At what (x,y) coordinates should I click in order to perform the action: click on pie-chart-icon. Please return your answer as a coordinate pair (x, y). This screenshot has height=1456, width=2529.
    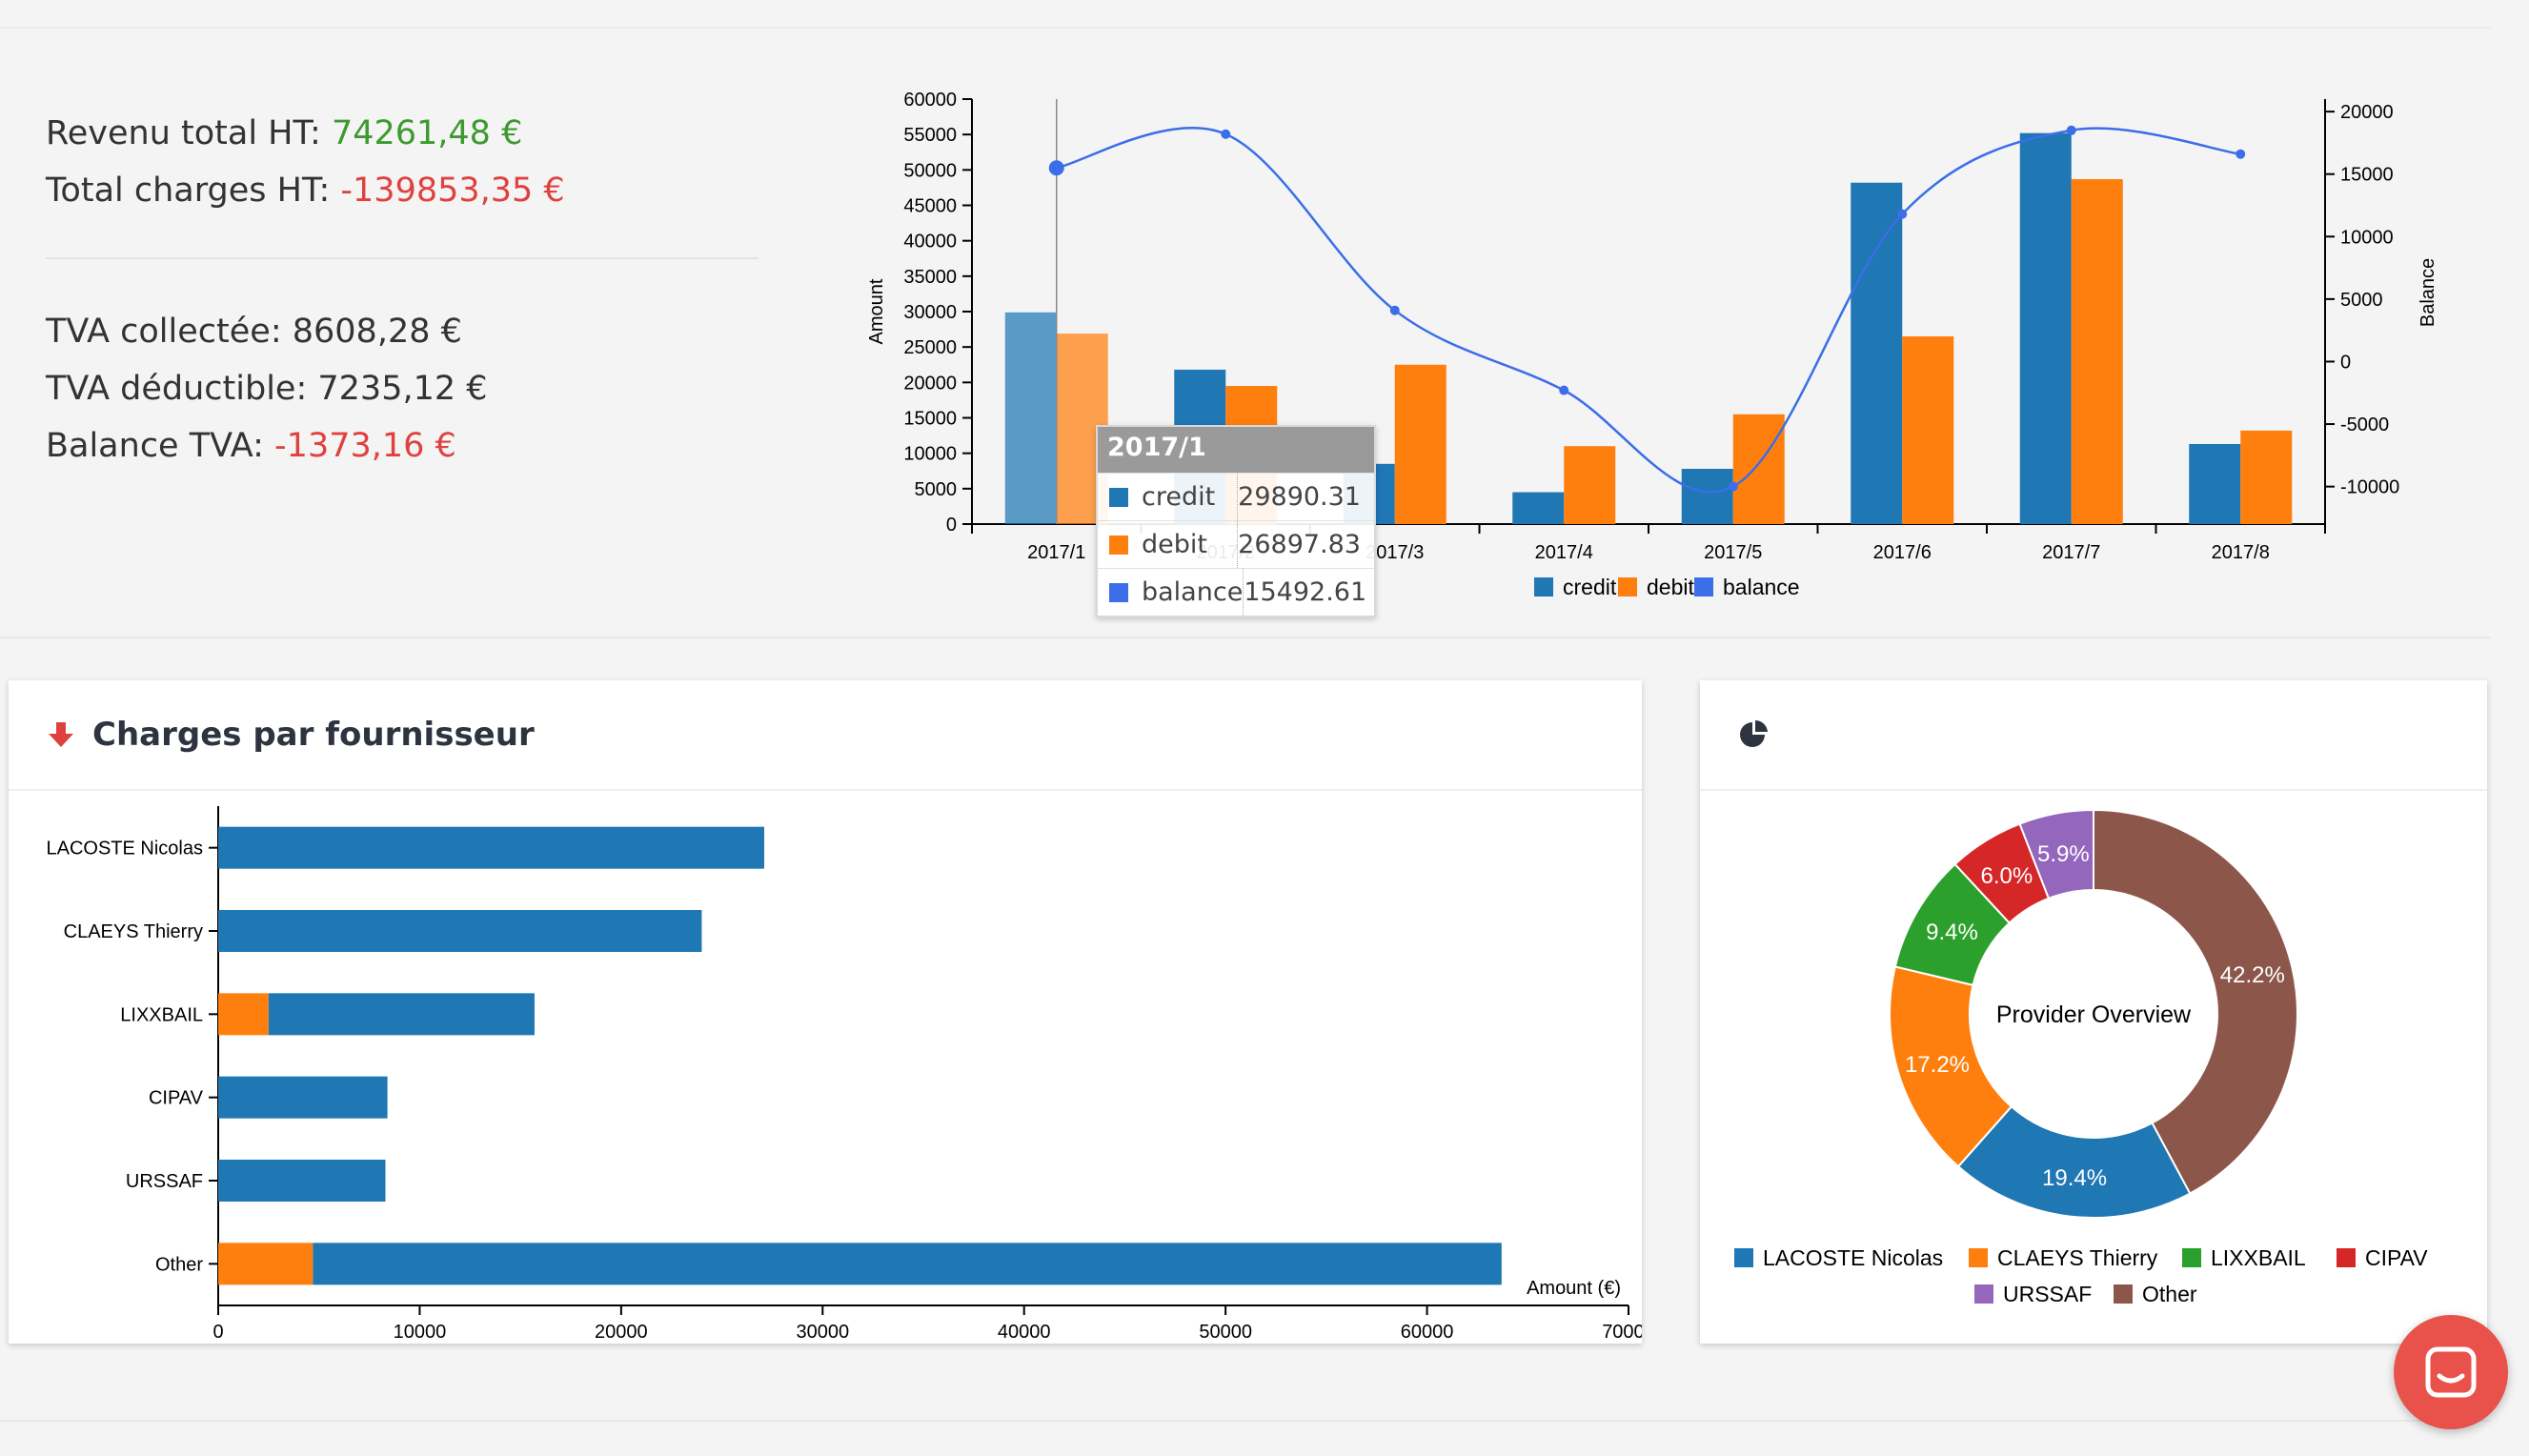
    Looking at the image, I should click on (1754, 733).